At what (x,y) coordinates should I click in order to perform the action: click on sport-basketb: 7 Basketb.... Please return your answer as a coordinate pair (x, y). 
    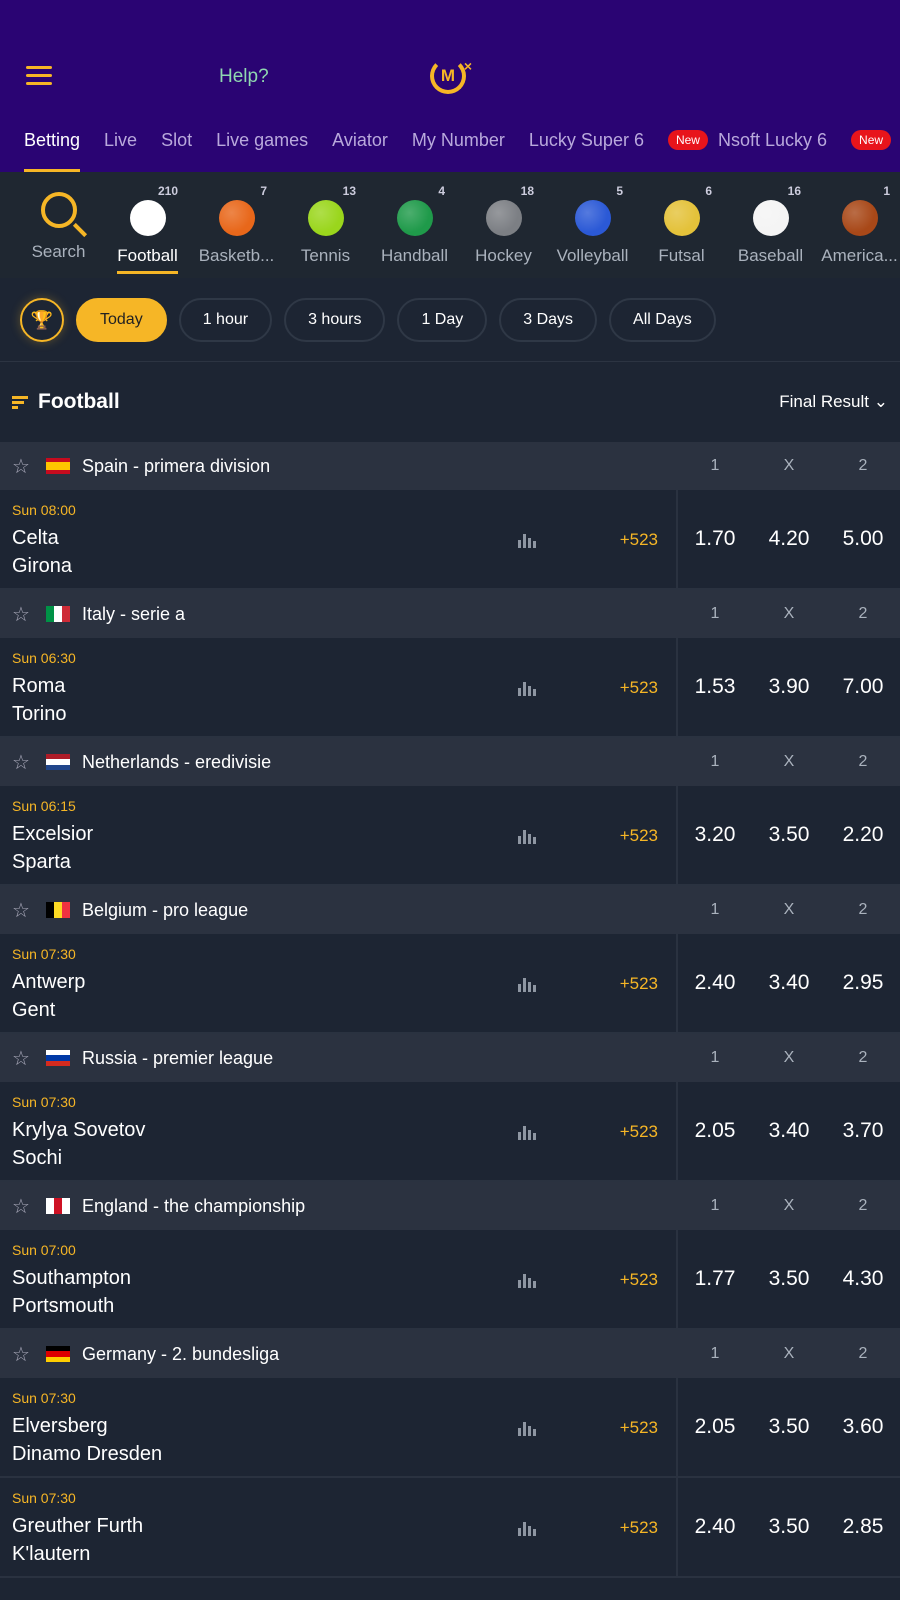
    Looking at the image, I should click on (236, 225).